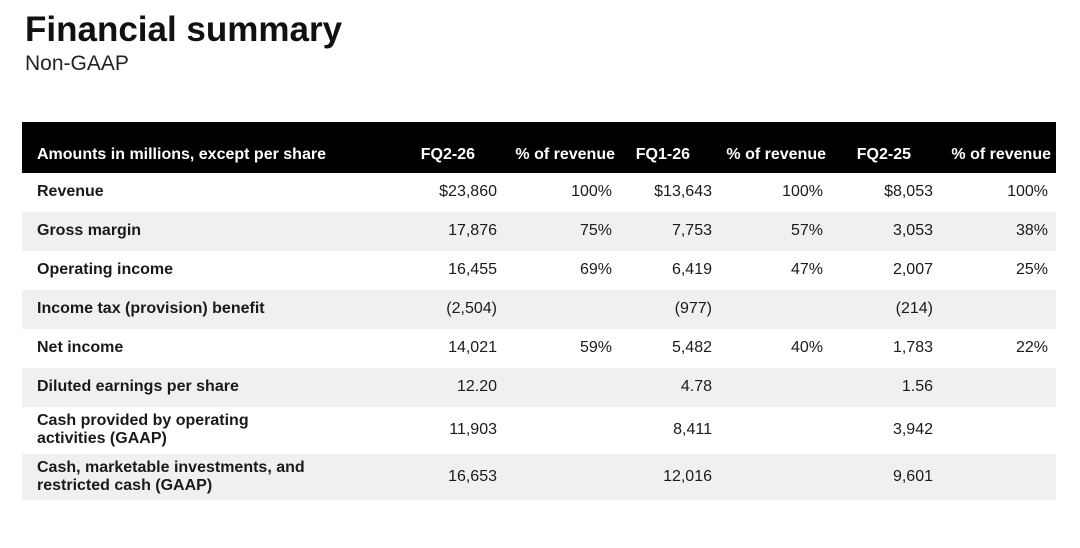  Describe the element at coordinates (151, 309) in the screenshot. I see `row-label: Income tax (provision) benefit` at that location.